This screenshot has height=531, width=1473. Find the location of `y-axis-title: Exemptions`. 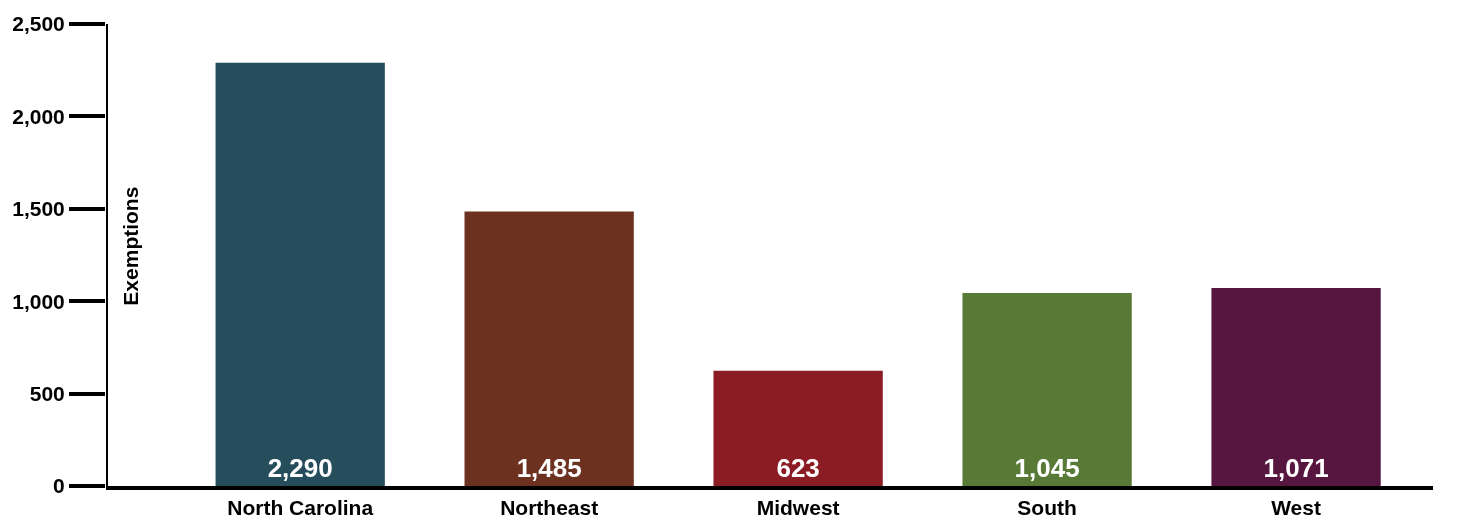

y-axis-title: Exemptions is located at coordinates (131, 246).